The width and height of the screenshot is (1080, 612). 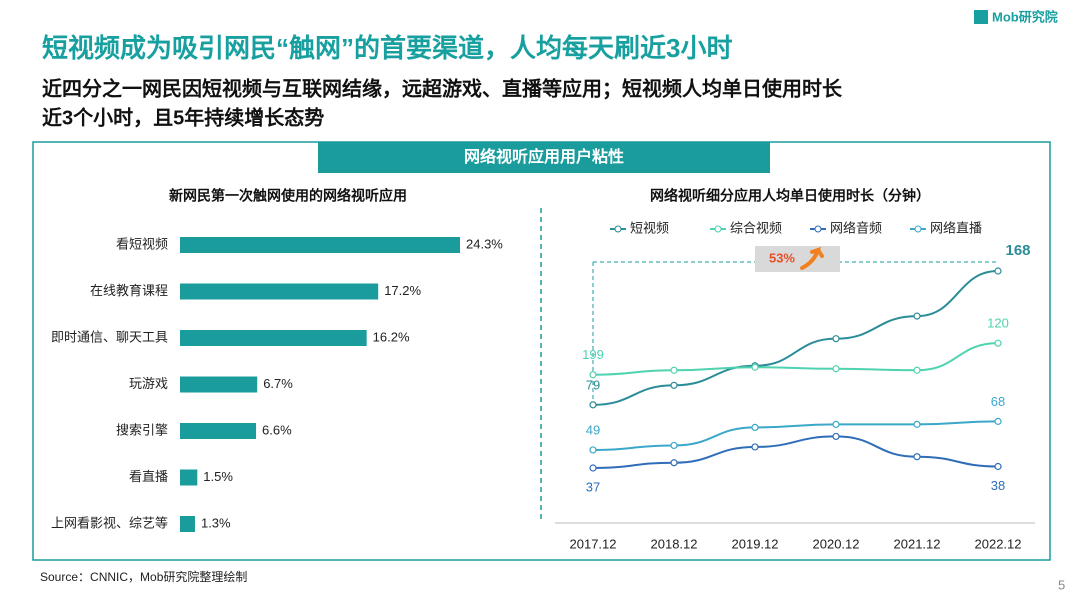 I want to click on value-label: 199, so click(x=593, y=354).